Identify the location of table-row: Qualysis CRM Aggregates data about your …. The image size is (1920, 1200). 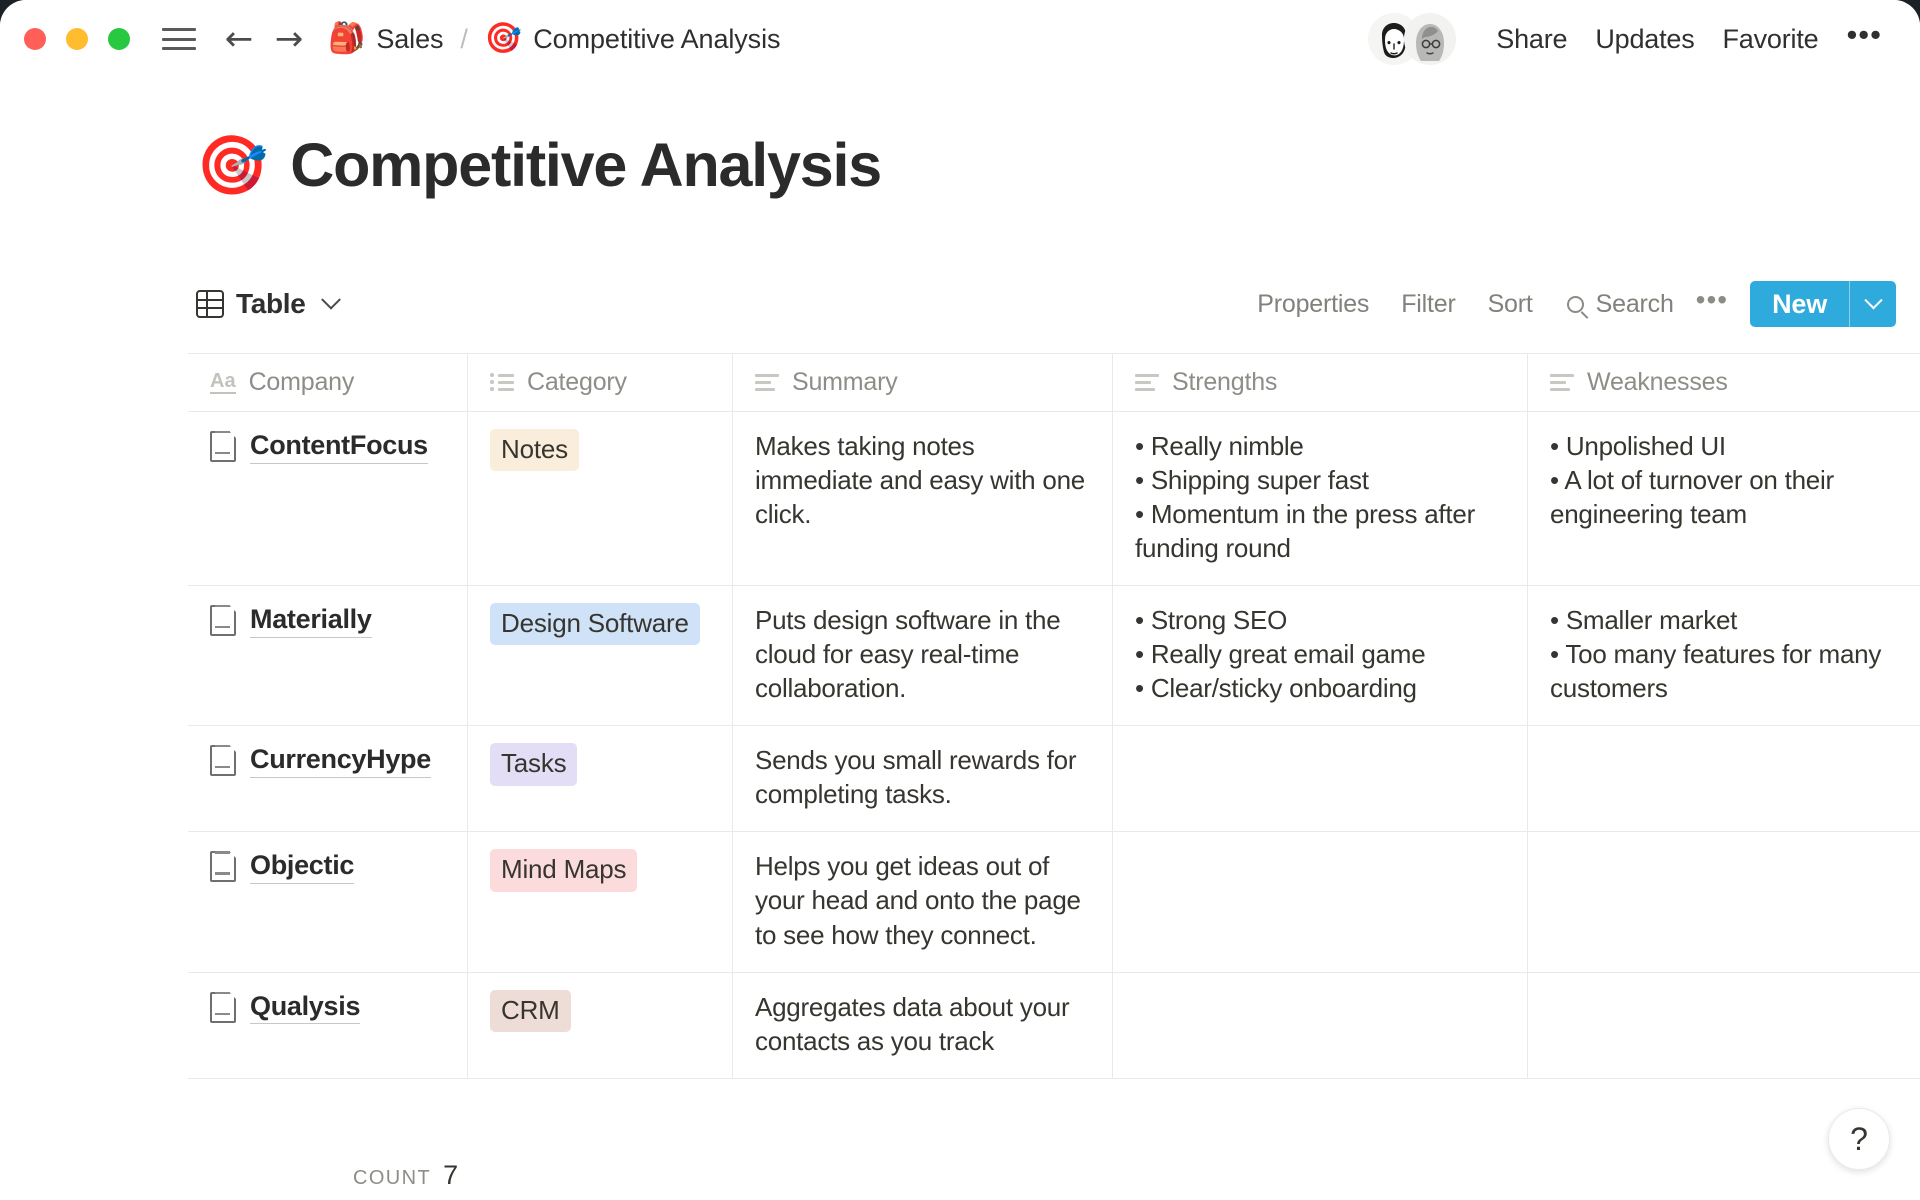
(1054, 1025).